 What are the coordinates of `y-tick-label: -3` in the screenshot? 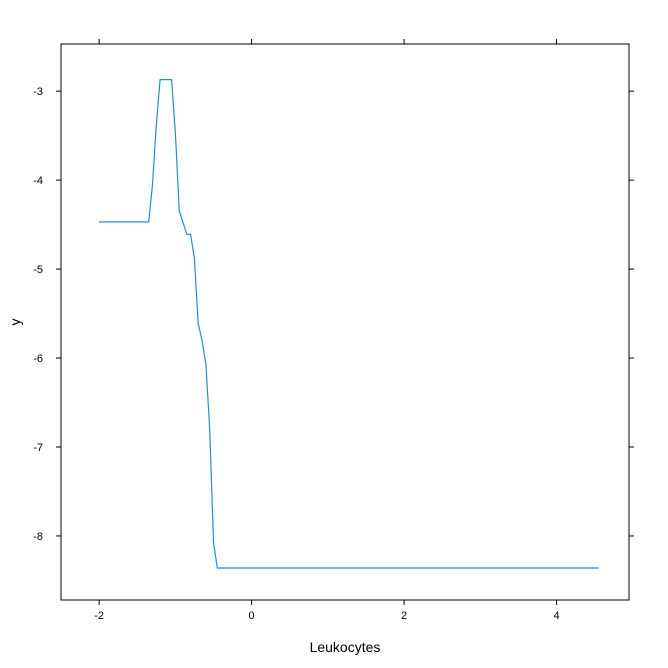 It's located at (38, 92).